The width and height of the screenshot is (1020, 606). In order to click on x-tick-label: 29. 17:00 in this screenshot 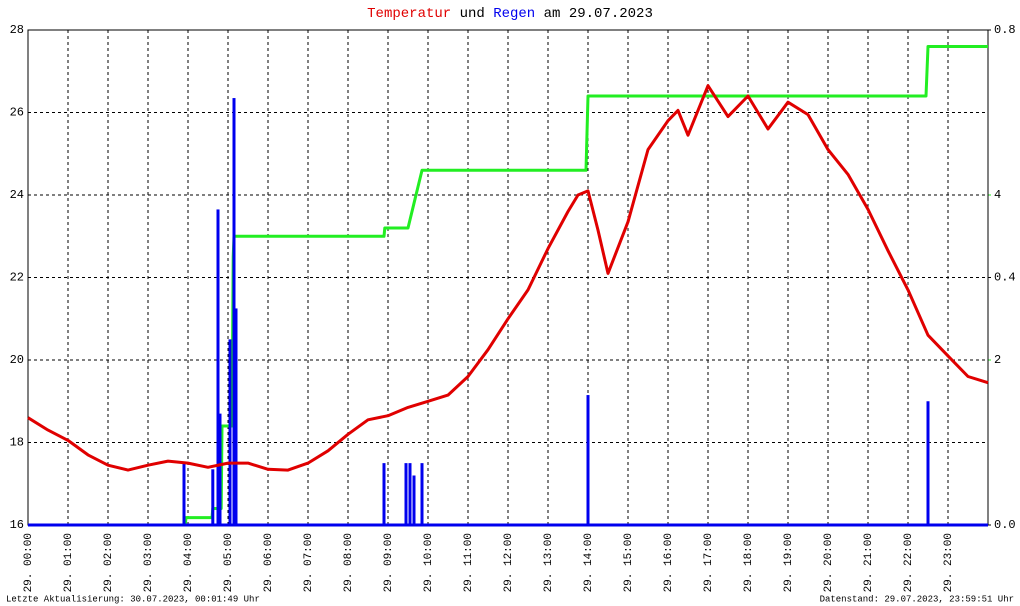, I will do `click(709, 562)`.